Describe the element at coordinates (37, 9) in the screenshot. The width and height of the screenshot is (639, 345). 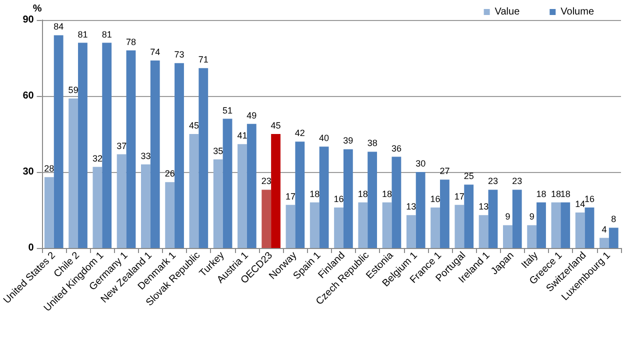
I see `y-axis-title: %` at that location.